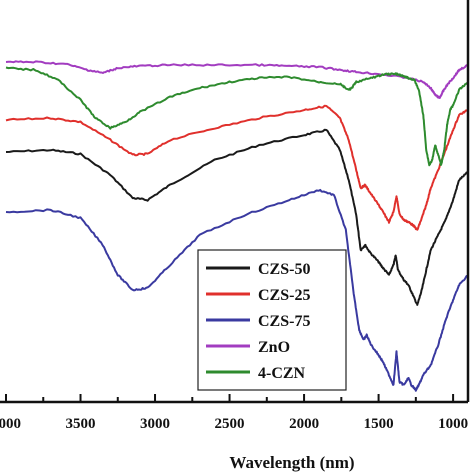 Image resolution: width=474 pixels, height=474 pixels. Describe the element at coordinates (304, 424) in the screenshot. I see `x-tick-label: 2000` at that location.